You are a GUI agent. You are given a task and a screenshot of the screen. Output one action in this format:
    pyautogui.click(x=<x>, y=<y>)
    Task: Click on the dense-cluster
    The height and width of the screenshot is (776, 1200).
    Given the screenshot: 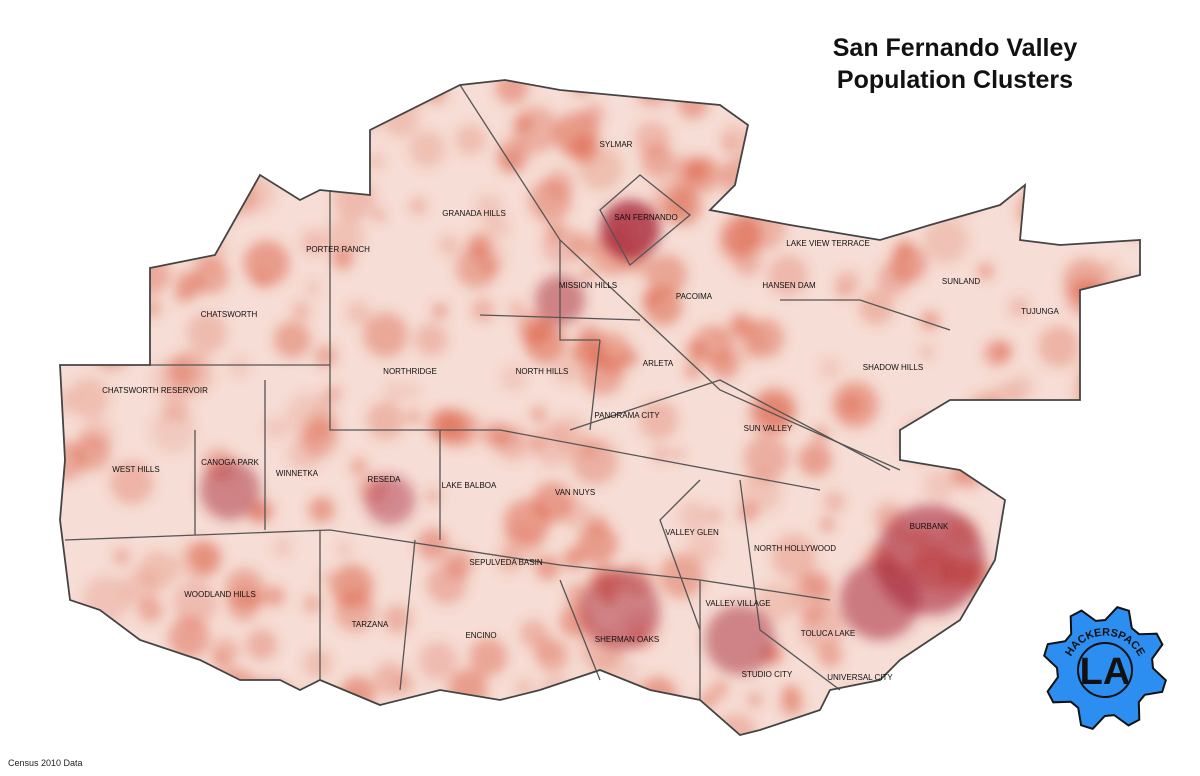 What is the action you would take?
    pyautogui.click(x=880, y=600)
    